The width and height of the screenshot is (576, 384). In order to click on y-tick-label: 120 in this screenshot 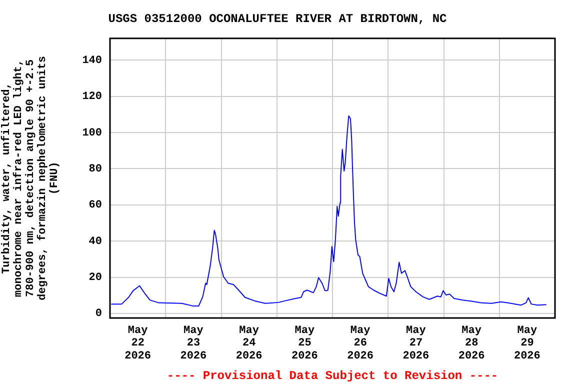, I will do `click(92, 97)`.